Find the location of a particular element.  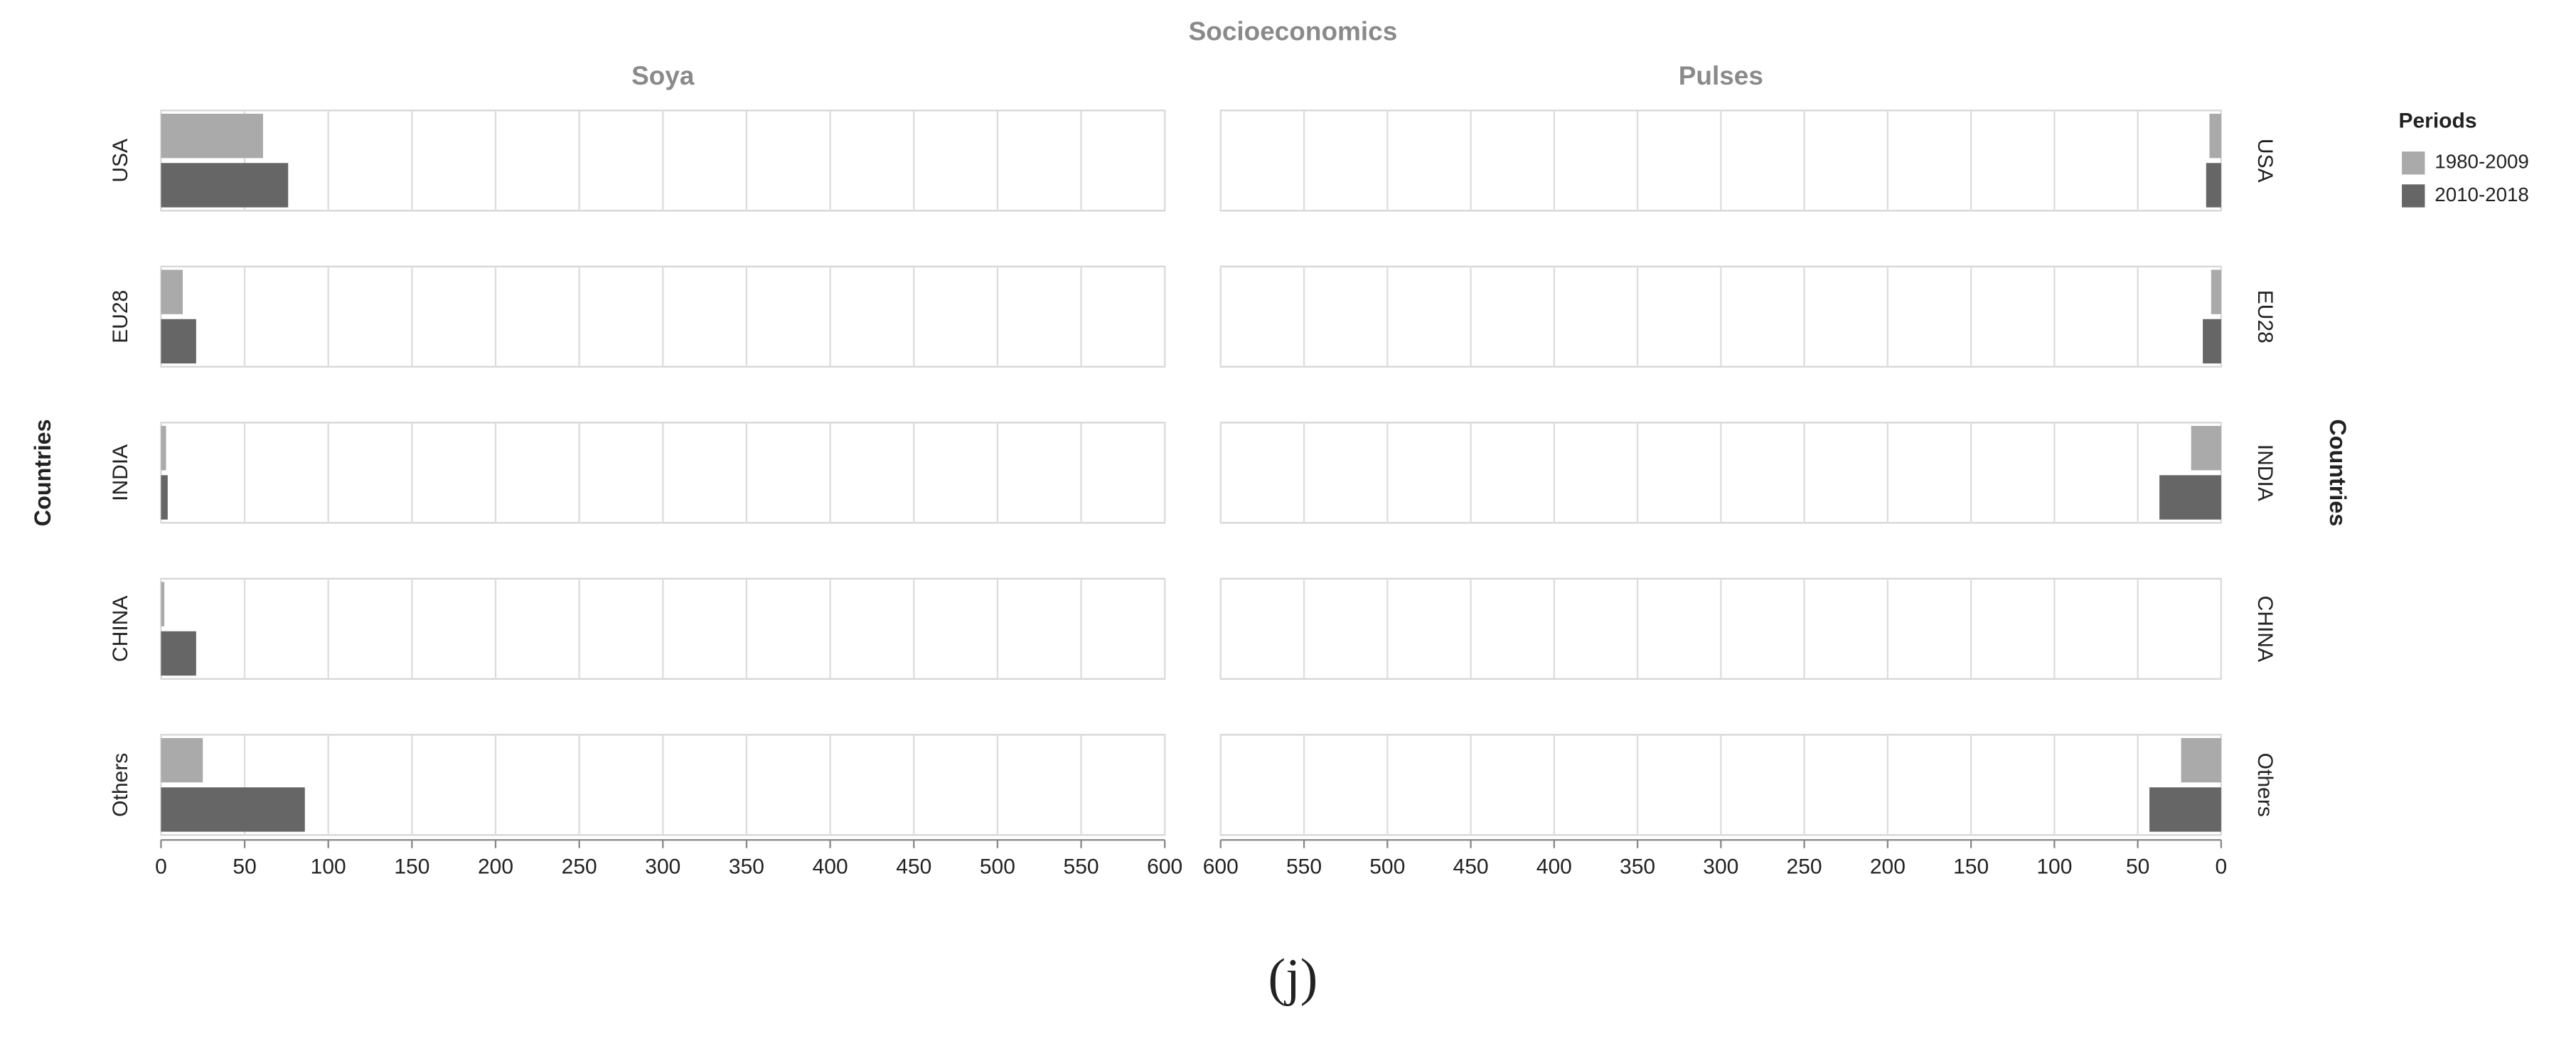

legend-title: Periods is located at coordinates (2437, 120).